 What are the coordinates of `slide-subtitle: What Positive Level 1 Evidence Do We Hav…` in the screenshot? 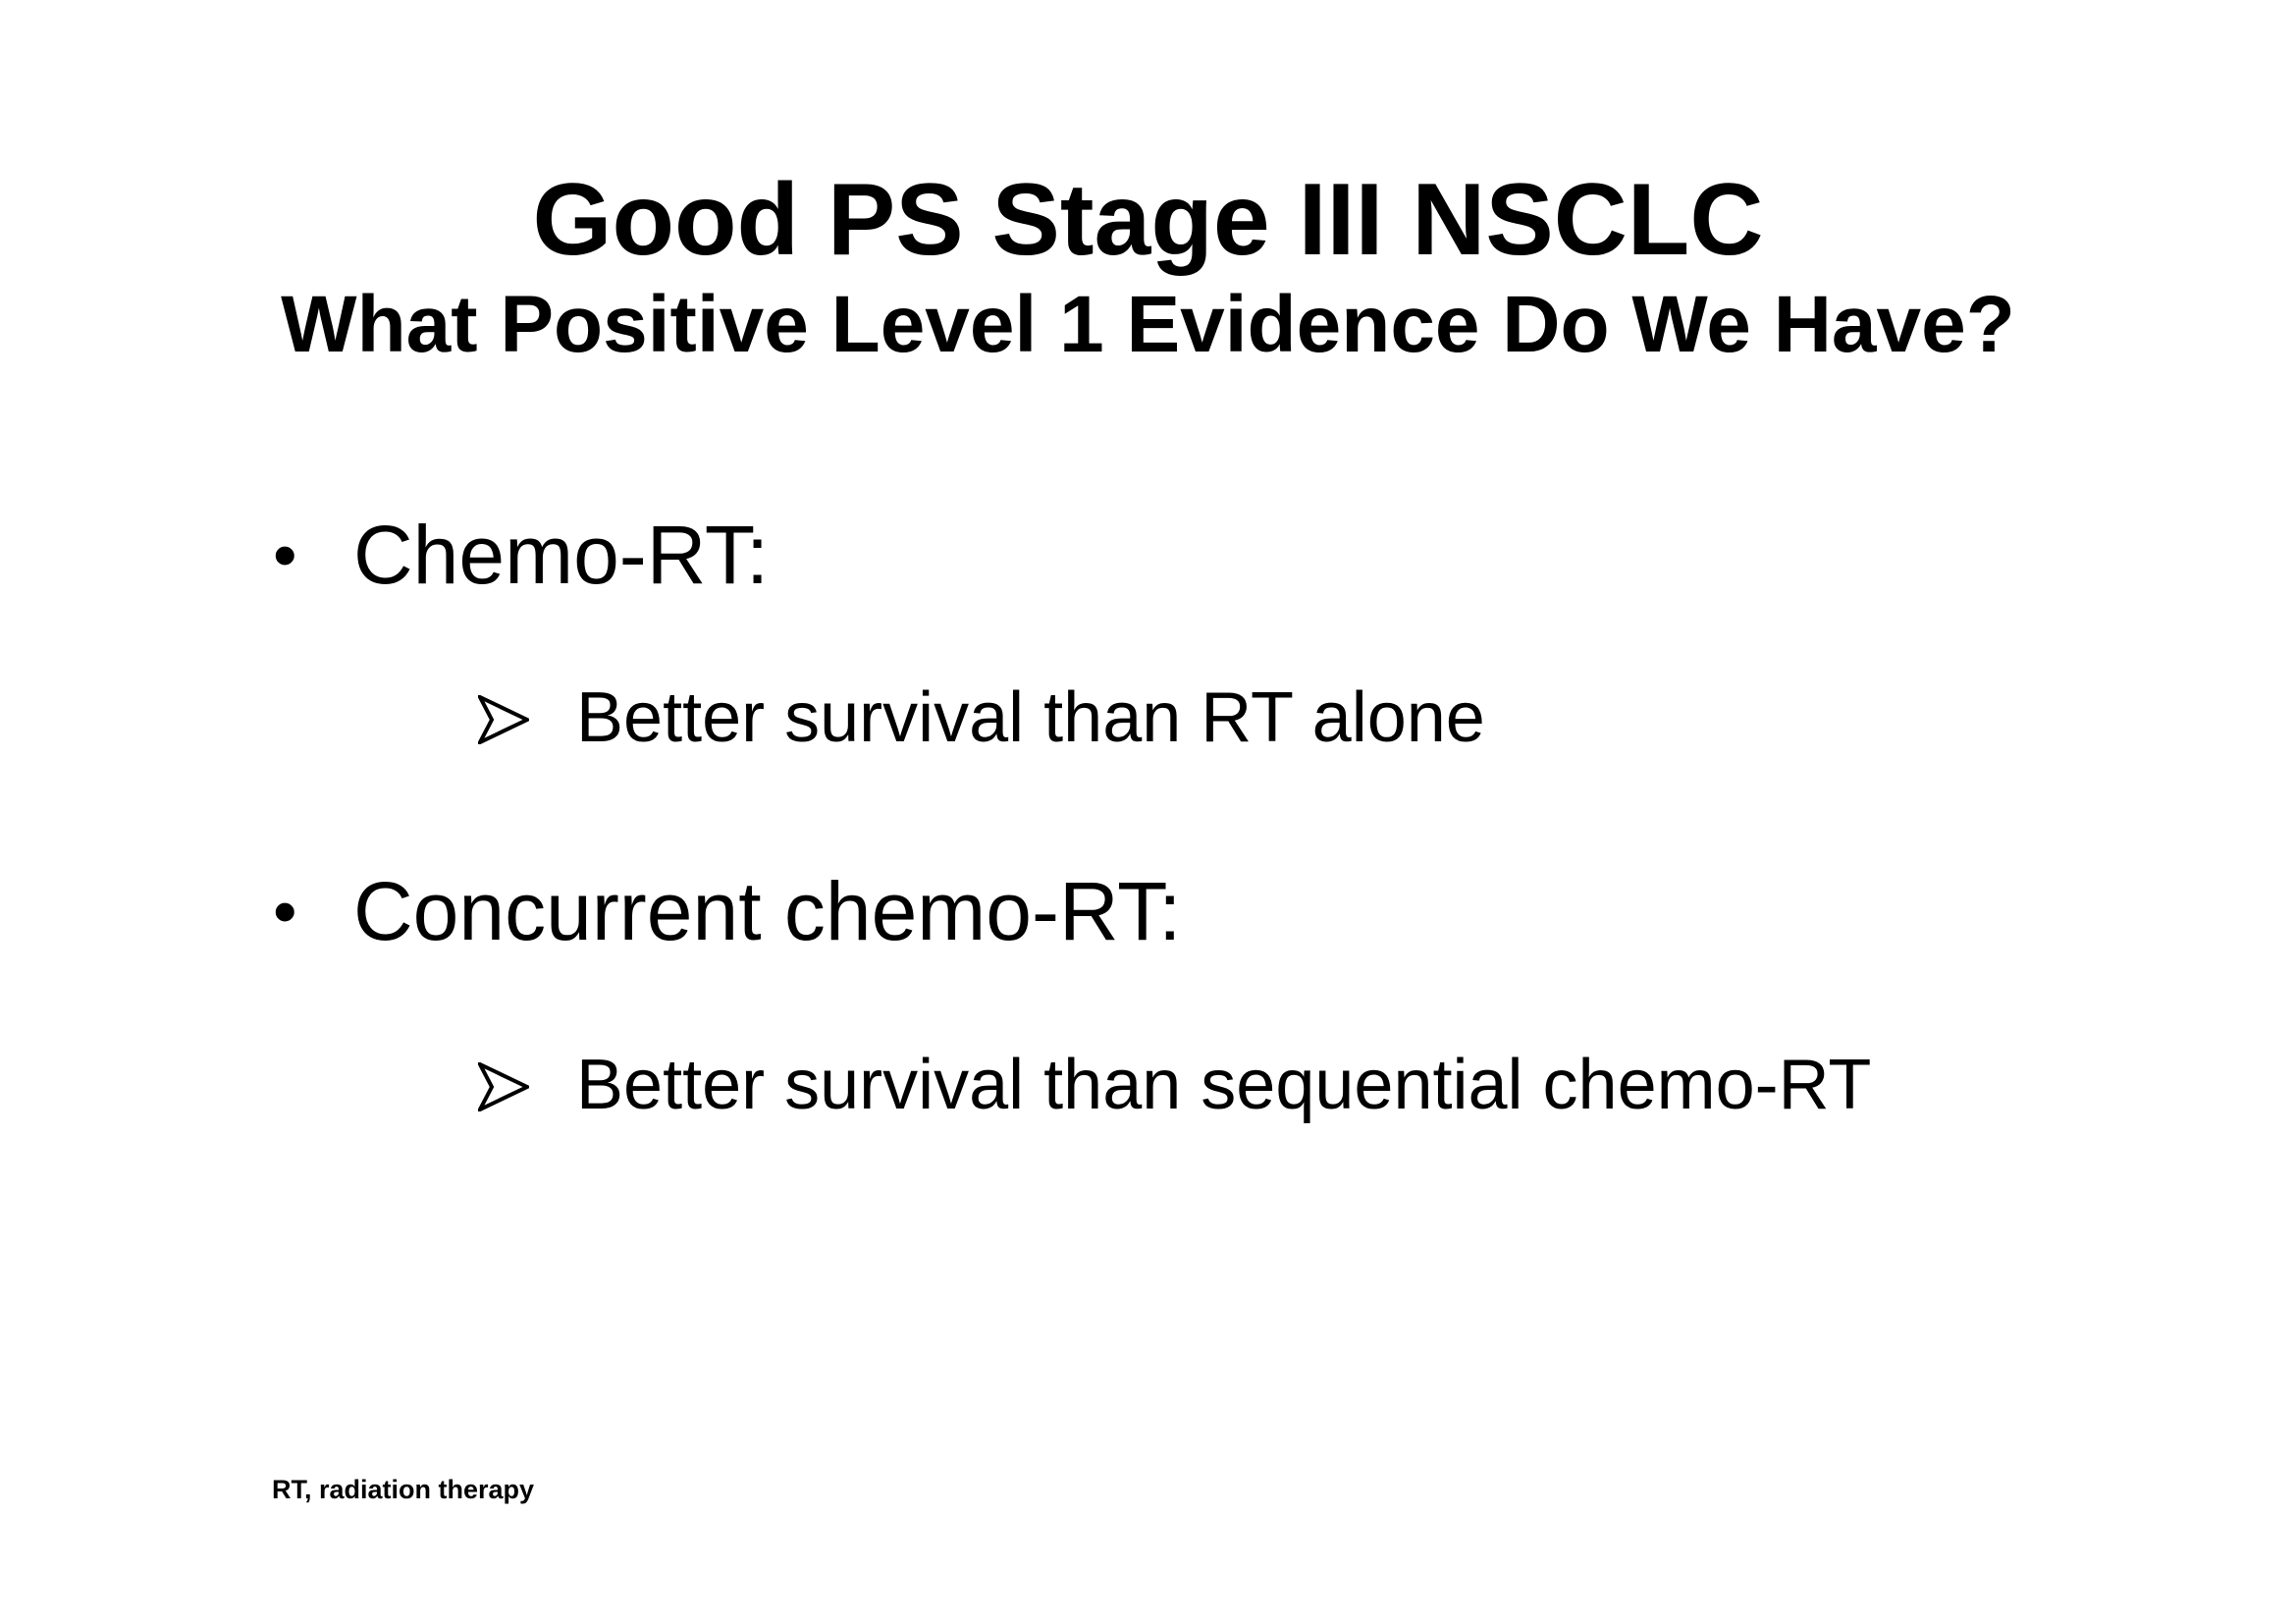 It's located at (1148, 324).